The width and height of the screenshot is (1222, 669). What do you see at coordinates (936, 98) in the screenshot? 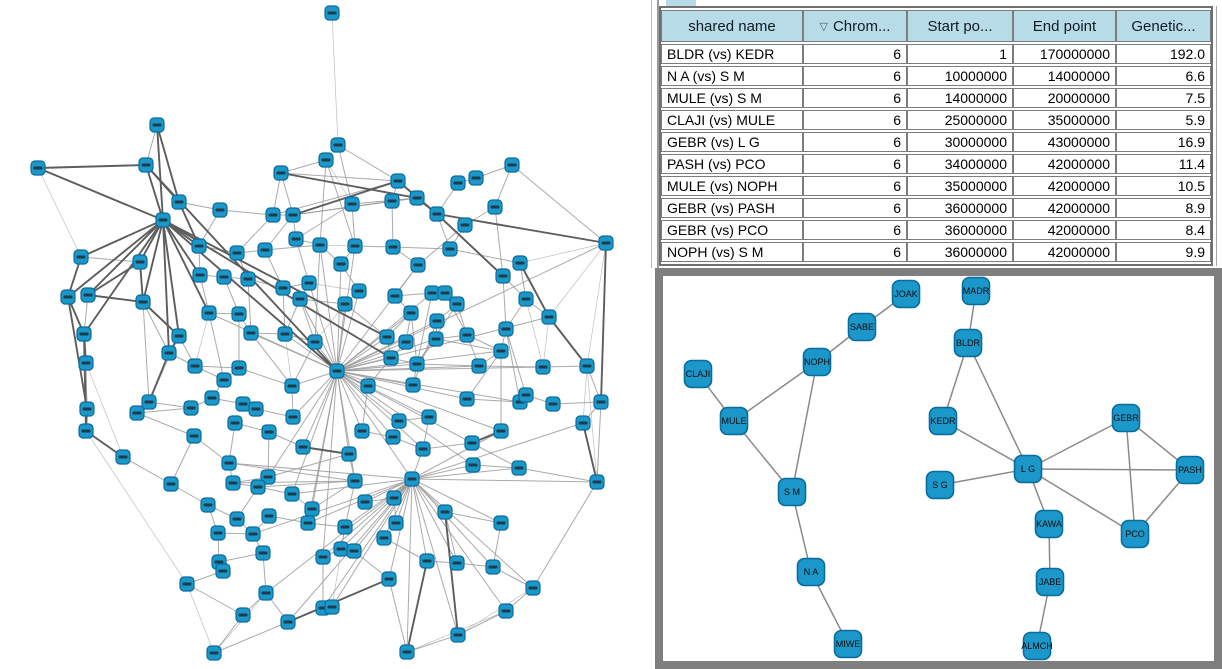
I see `table-row: MULE (vs) S M 6 14000000 20000000 7.5` at bounding box center [936, 98].